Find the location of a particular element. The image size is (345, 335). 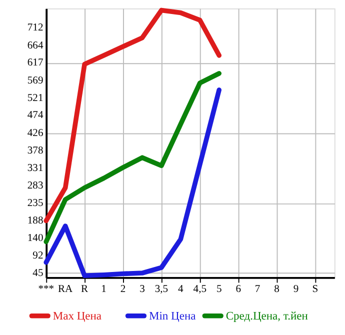

x-tick-label: R is located at coordinates (85, 289).